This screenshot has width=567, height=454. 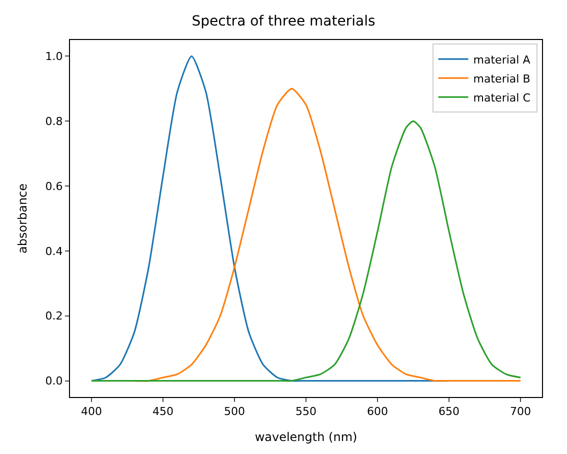 What do you see at coordinates (502, 97) in the screenshot?
I see `legend-label: material C` at bounding box center [502, 97].